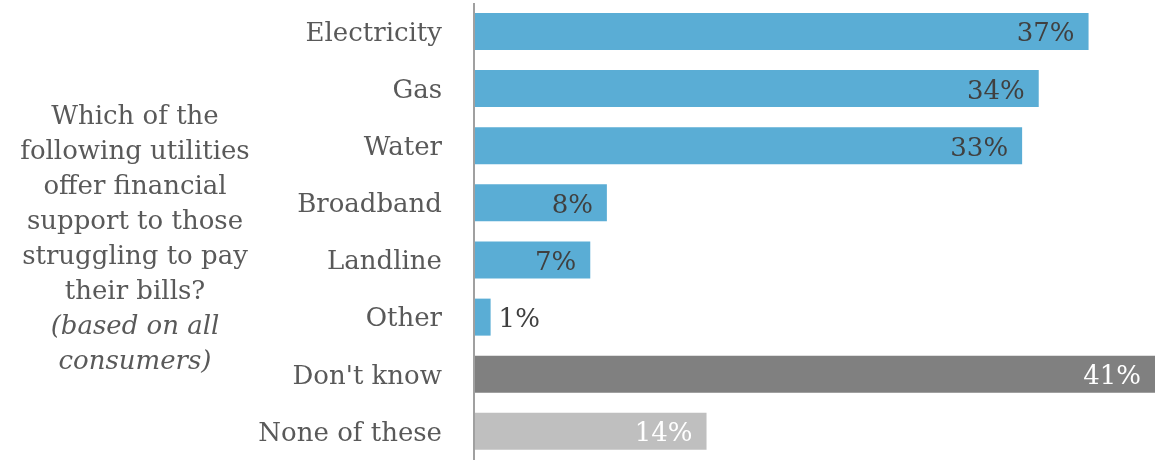  What do you see at coordinates (979, 146) in the screenshot?
I see `data-label: 33%` at bounding box center [979, 146].